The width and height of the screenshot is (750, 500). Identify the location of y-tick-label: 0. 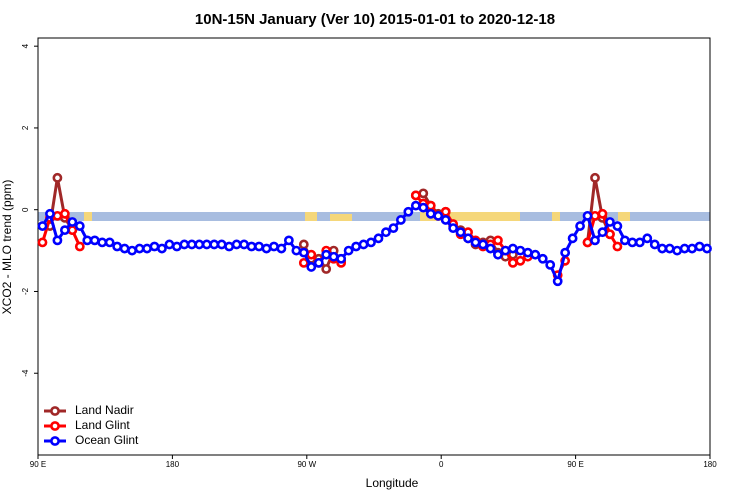
(25, 209).